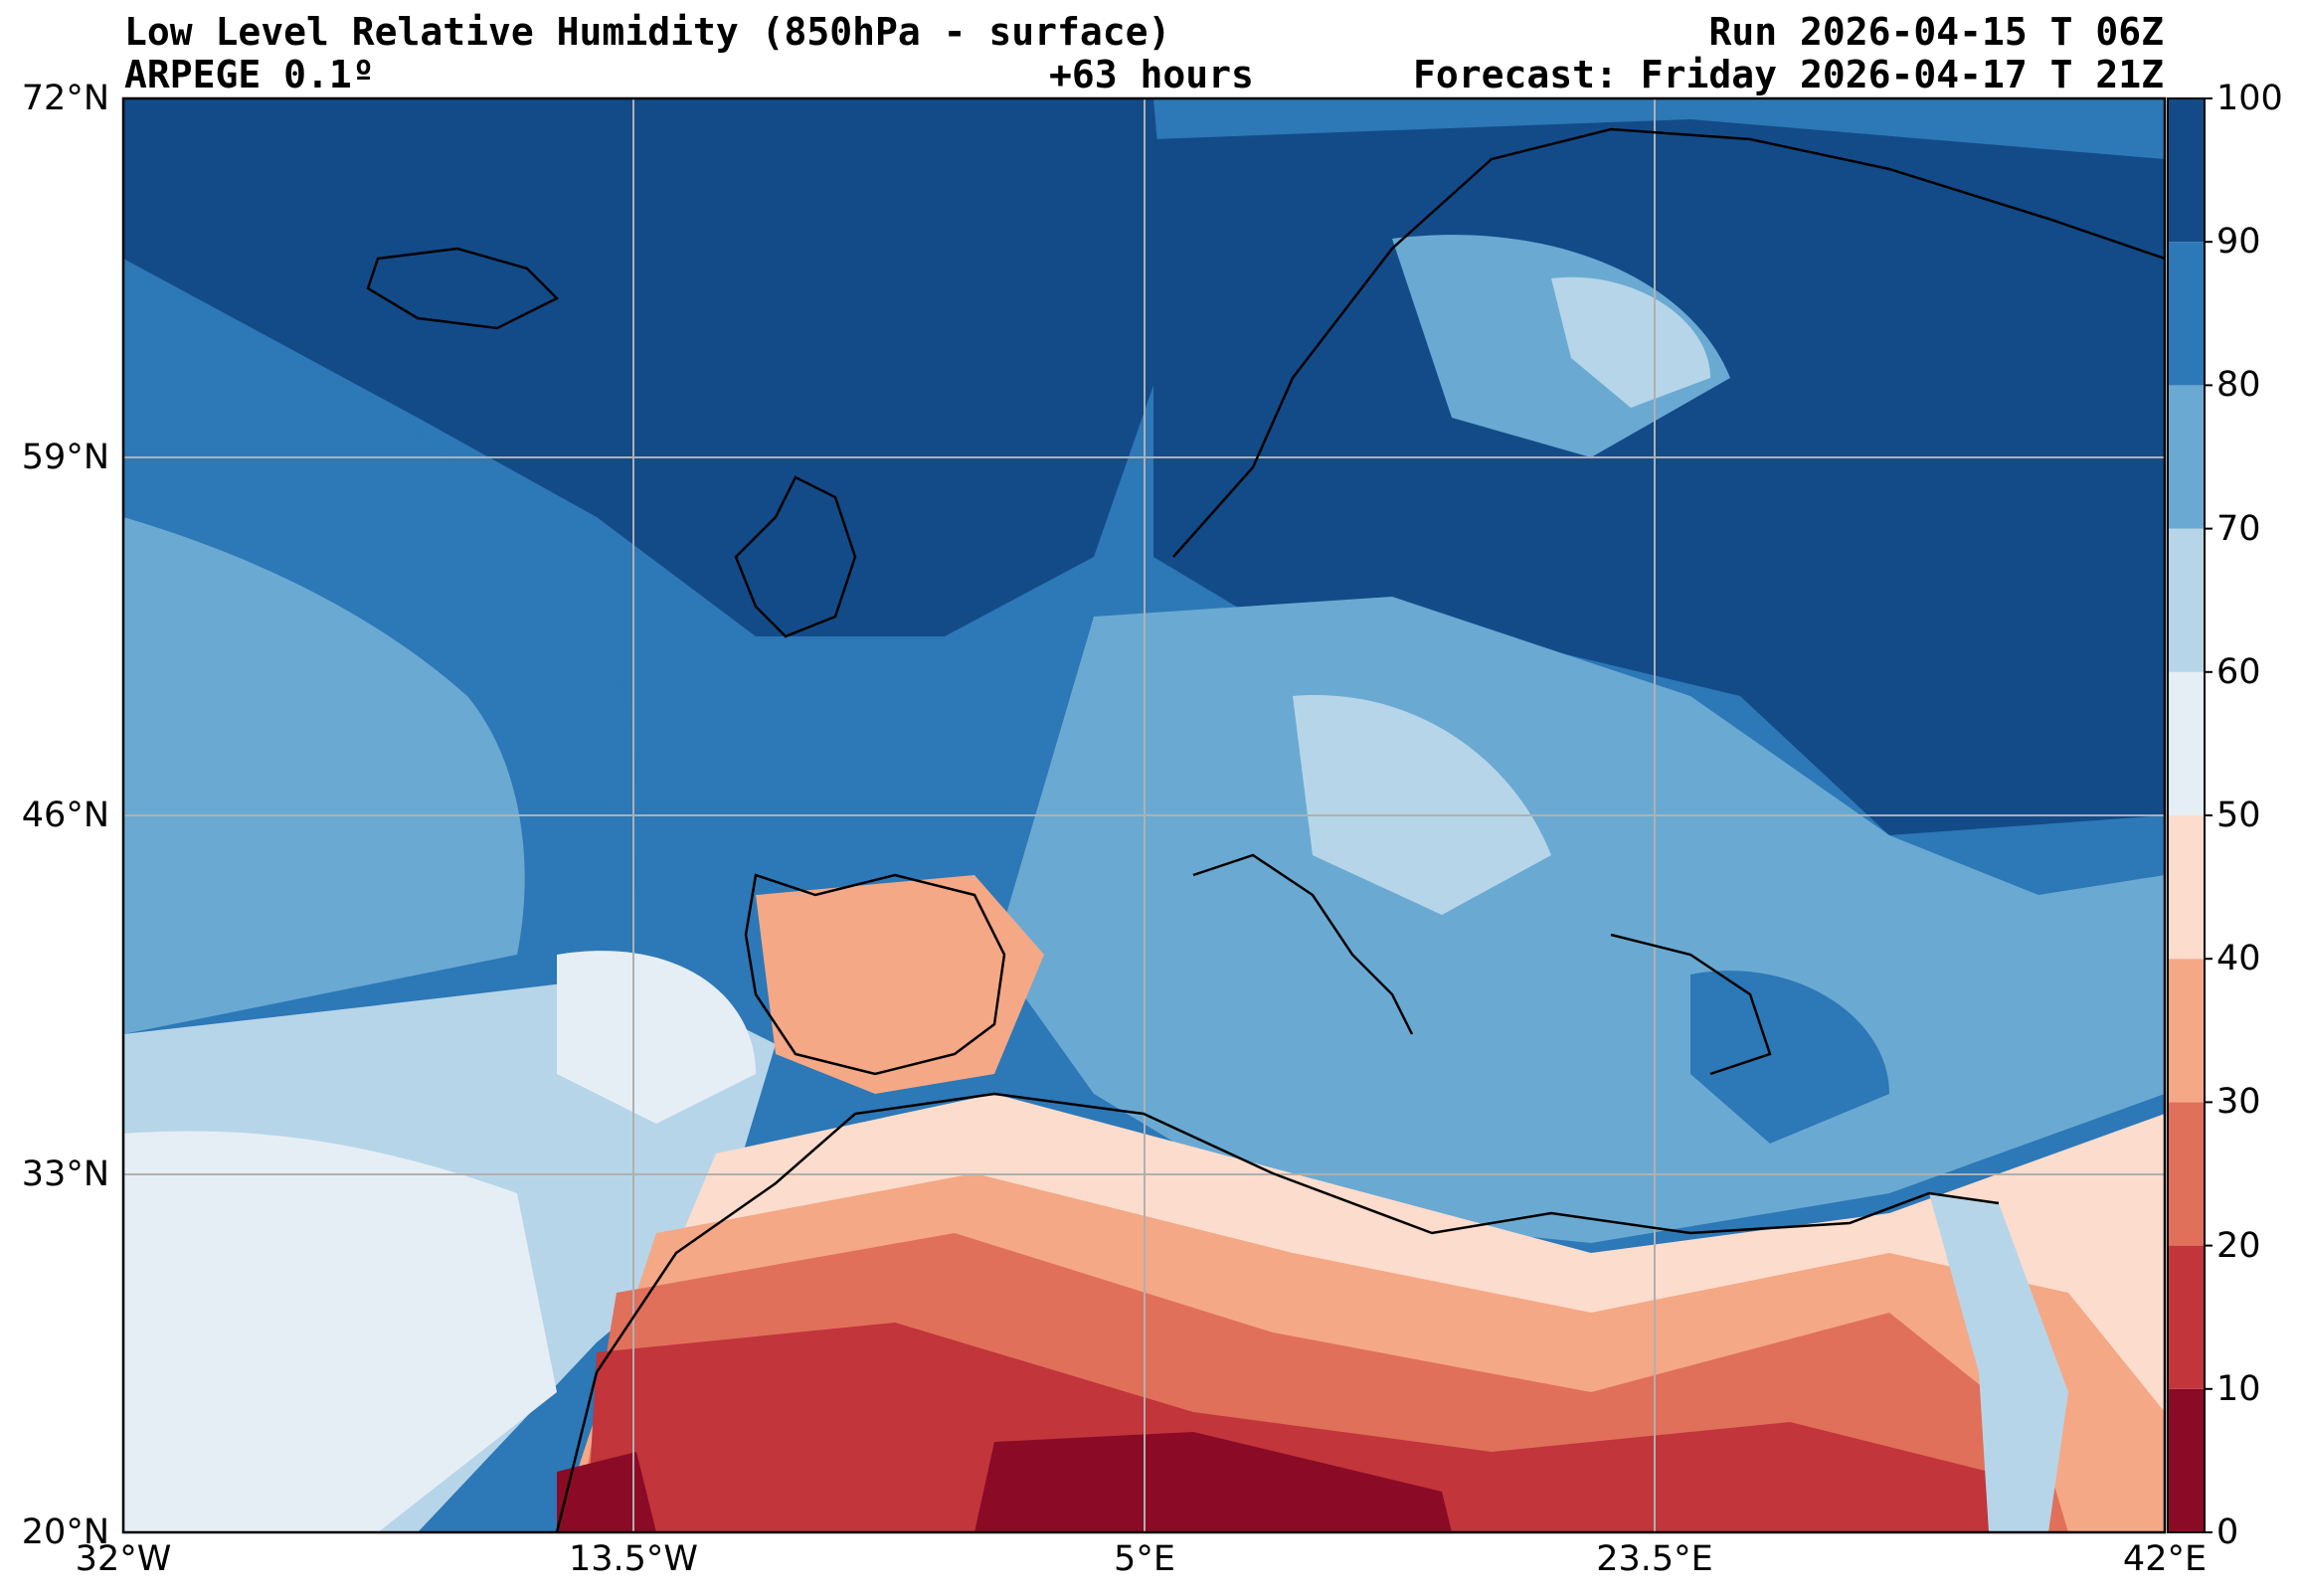 The image size is (2300, 1596). I want to click on colorbar-tick-label: 70, so click(2238, 529).